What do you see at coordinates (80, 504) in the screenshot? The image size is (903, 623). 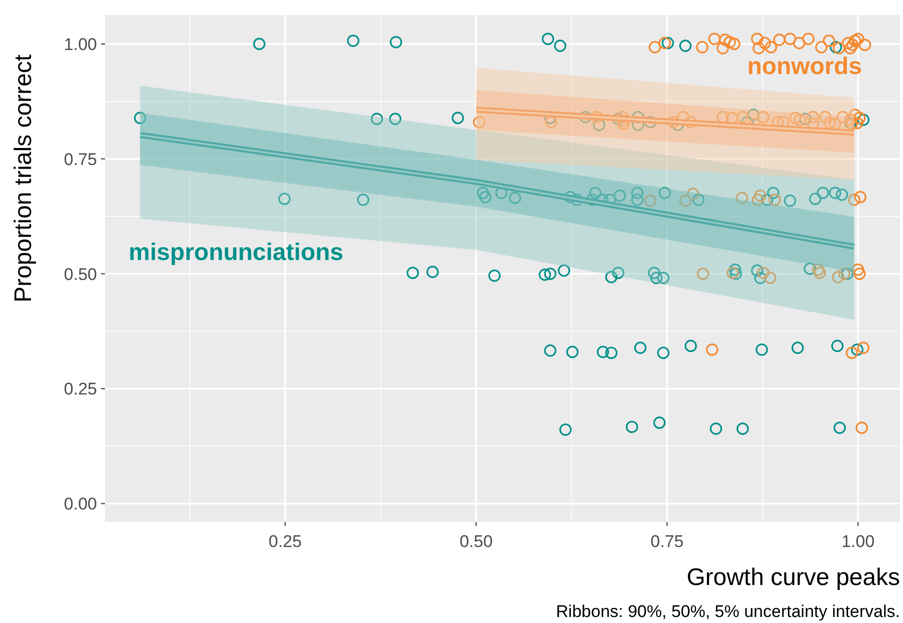 I see `y-tick-label: 0.00` at bounding box center [80, 504].